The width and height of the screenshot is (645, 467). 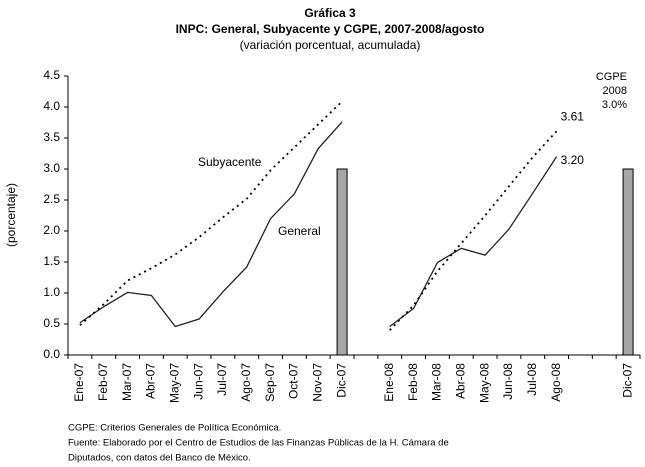 I want to click on annotation: CGPE, so click(x=611, y=77).